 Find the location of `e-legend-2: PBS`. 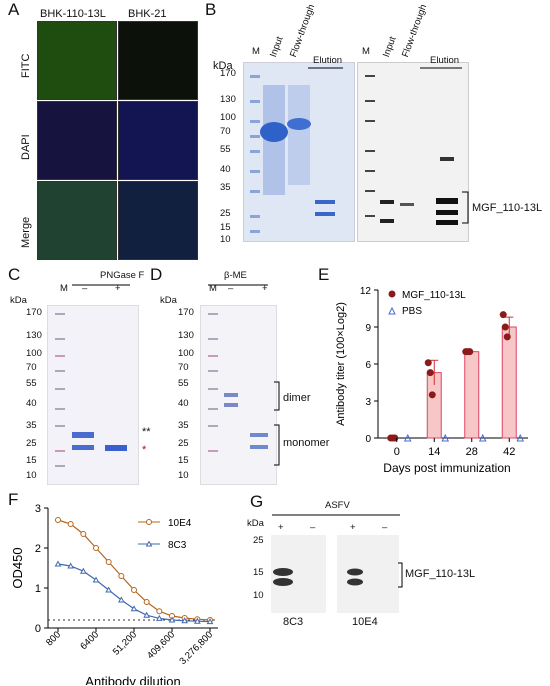

e-legend-2: PBS is located at coordinates (412, 311).